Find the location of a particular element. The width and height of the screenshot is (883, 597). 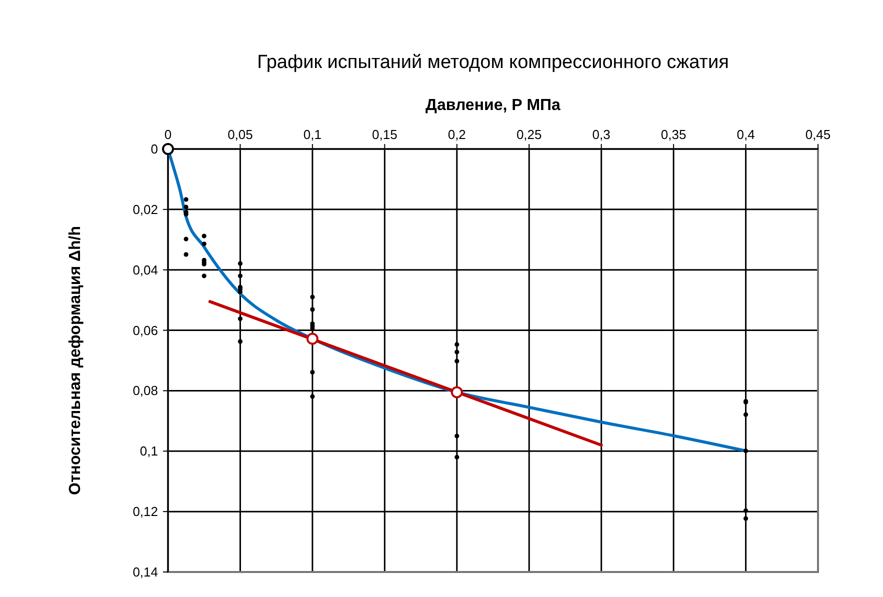

x-tick-label: 0,4 is located at coordinates (745, 134).